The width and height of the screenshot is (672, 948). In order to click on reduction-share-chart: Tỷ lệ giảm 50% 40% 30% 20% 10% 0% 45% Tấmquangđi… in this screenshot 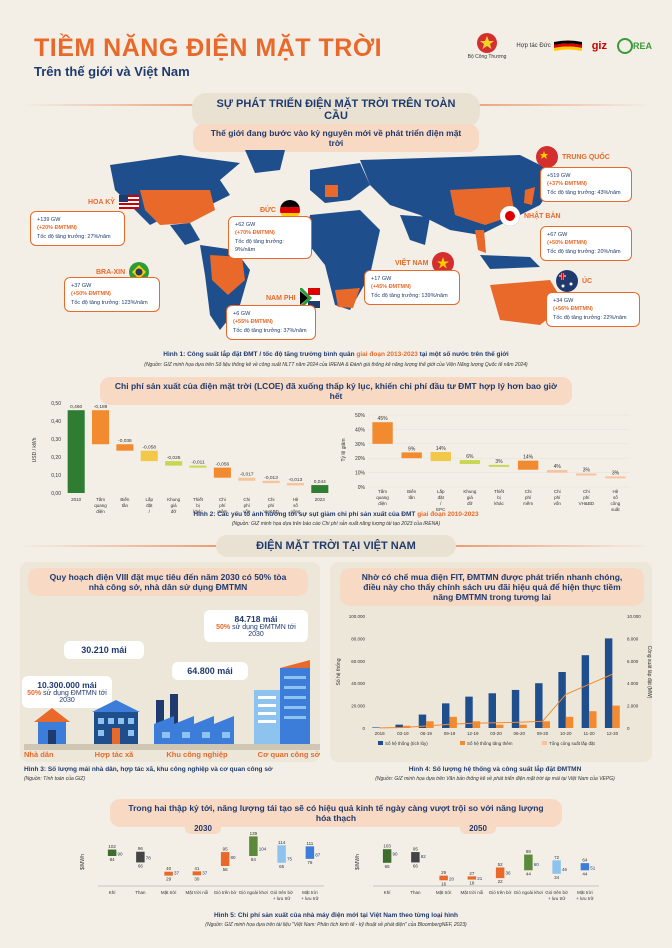, I will do `click(485, 462)`.